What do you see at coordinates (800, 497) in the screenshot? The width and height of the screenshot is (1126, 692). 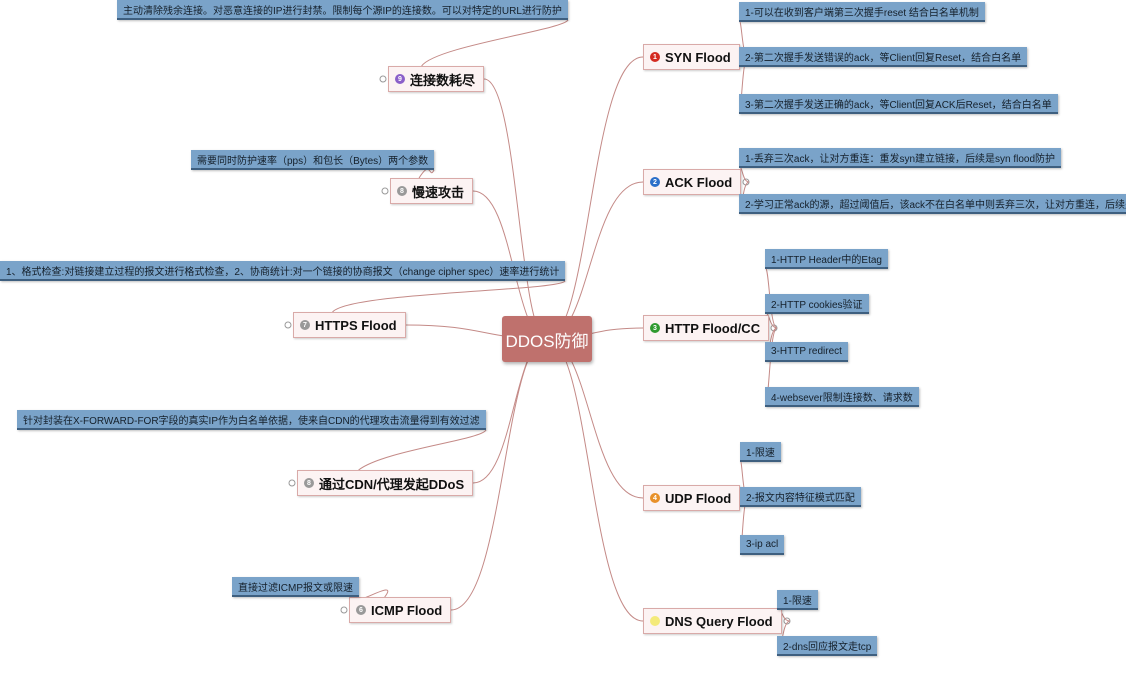 I see `detail-note: 2-报文内容特征模式匹配` at bounding box center [800, 497].